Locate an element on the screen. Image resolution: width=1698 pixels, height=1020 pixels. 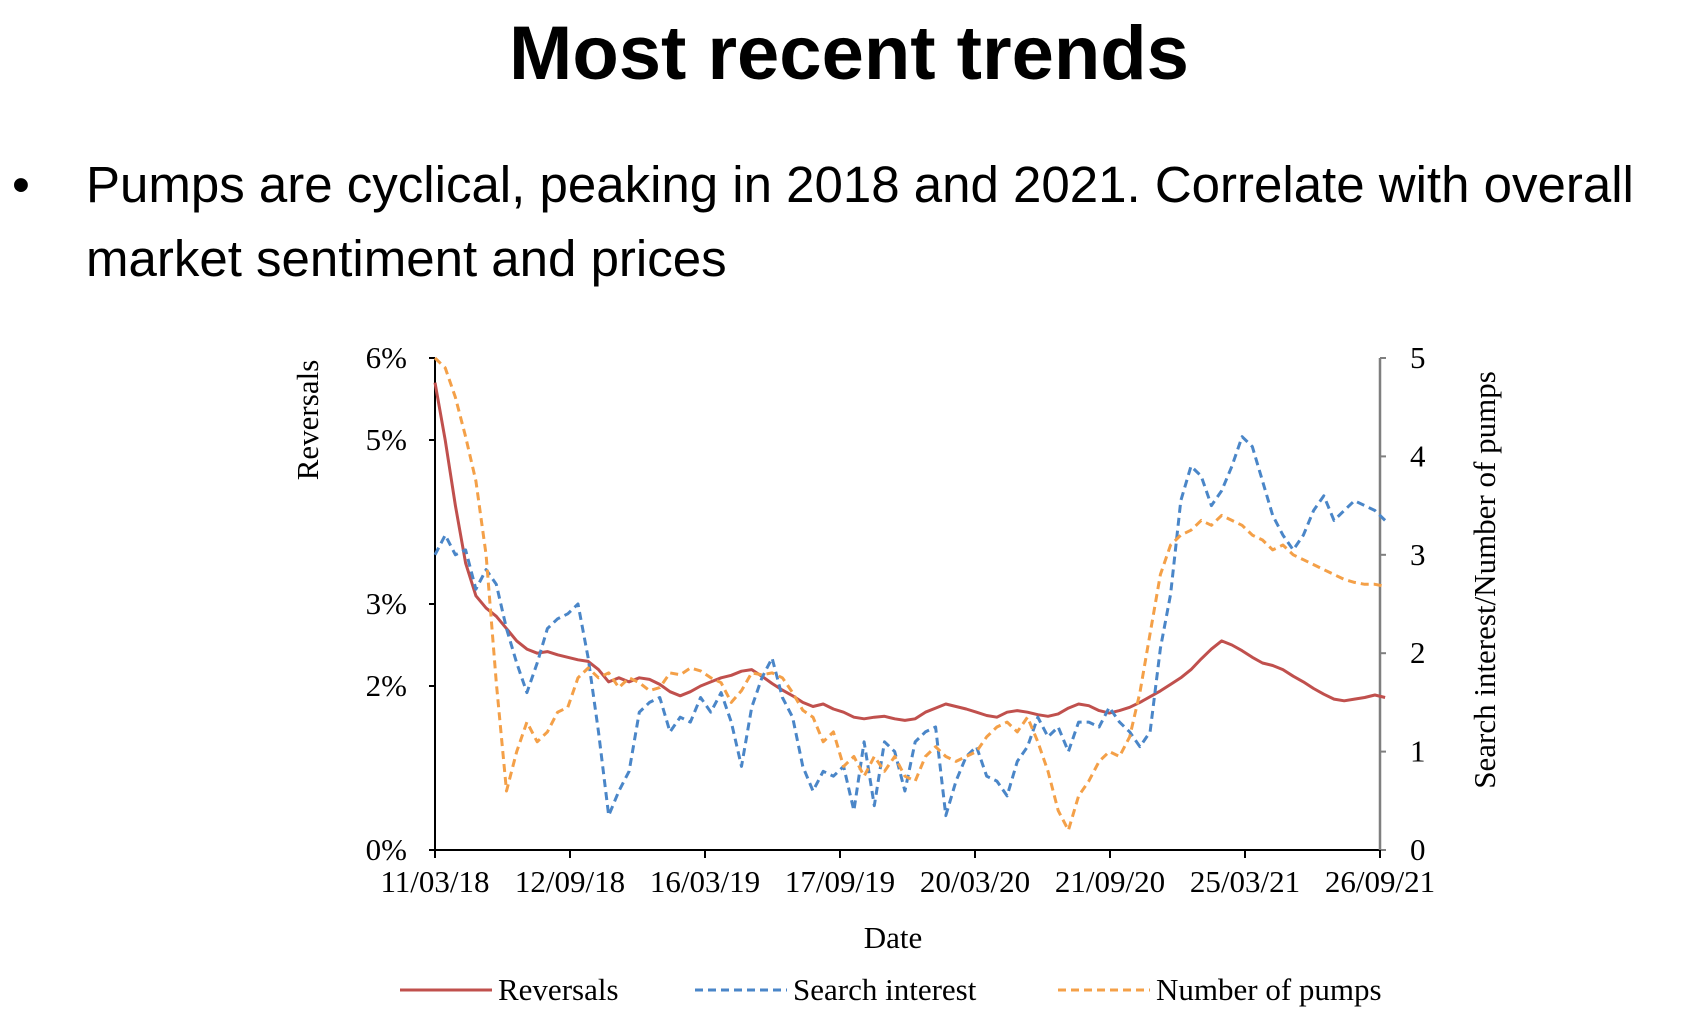
x-tick-label: 20/03/20 is located at coordinates (975, 881).